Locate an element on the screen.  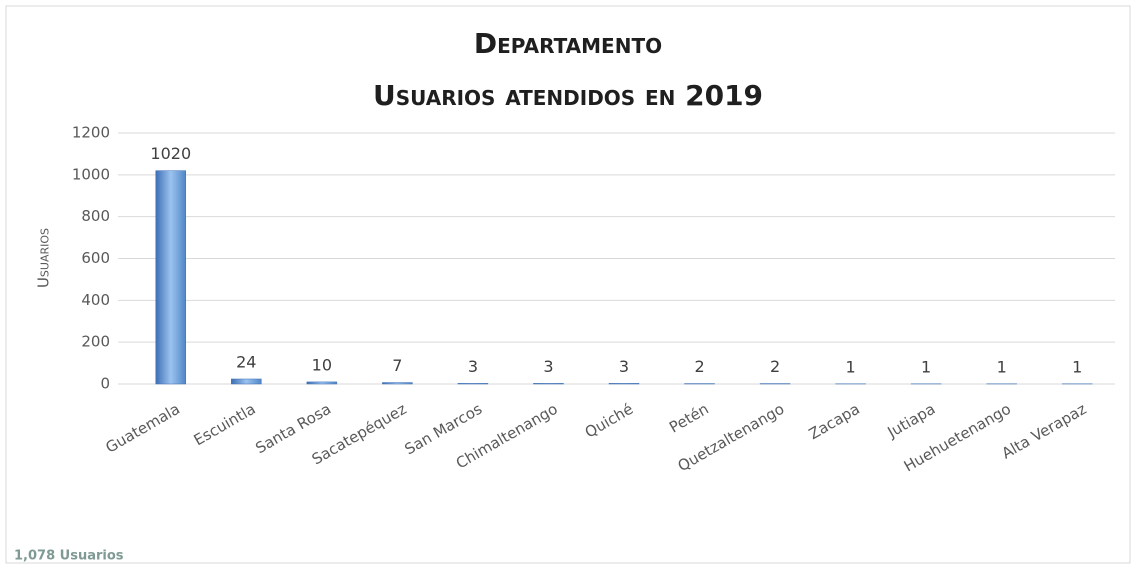
y-tick-label: 800 is located at coordinates (95, 216).